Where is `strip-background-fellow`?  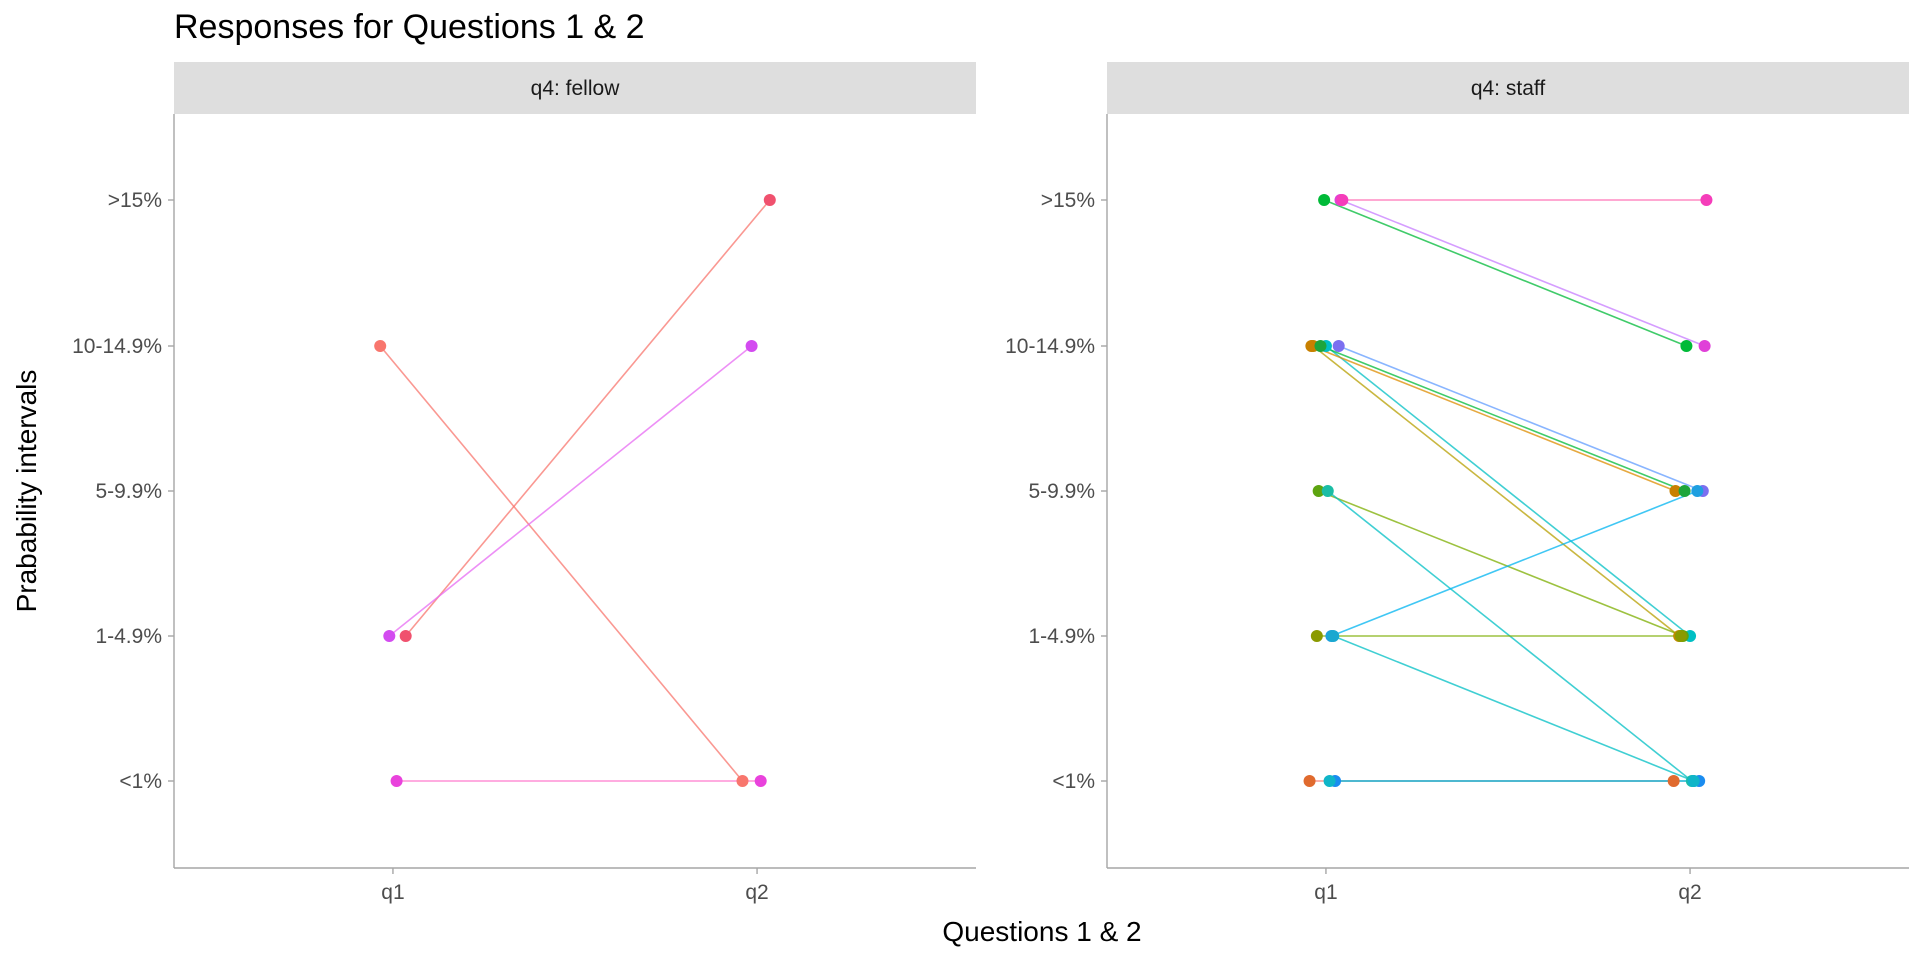 strip-background-fellow is located at coordinates (575, 88).